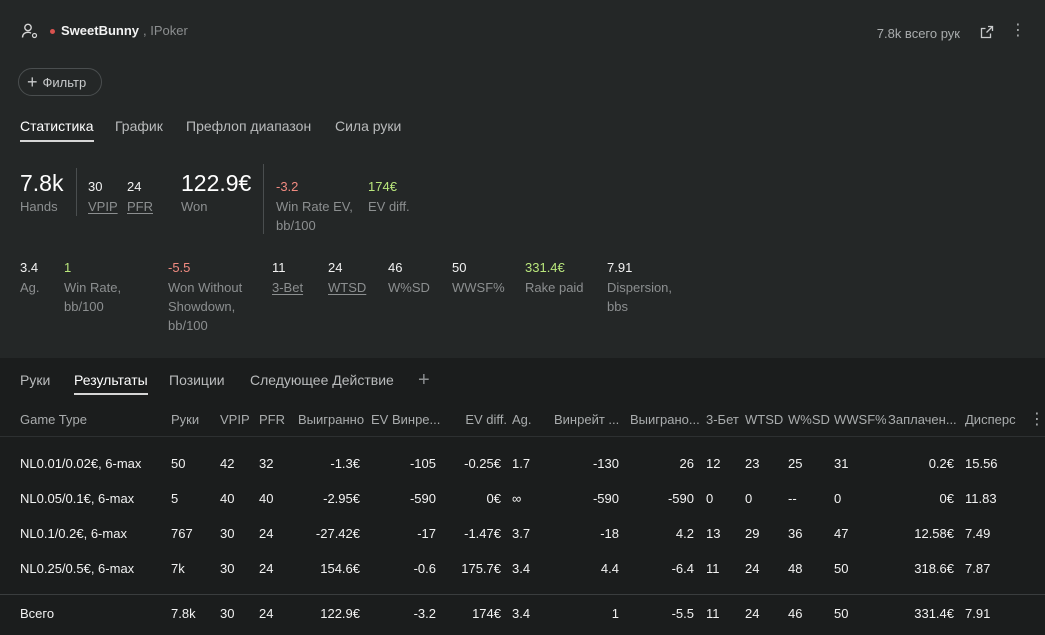  What do you see at coordinates (235, 419) in the screenshot?
I see `column-header: VPIP` at bounding box center [235, 419].